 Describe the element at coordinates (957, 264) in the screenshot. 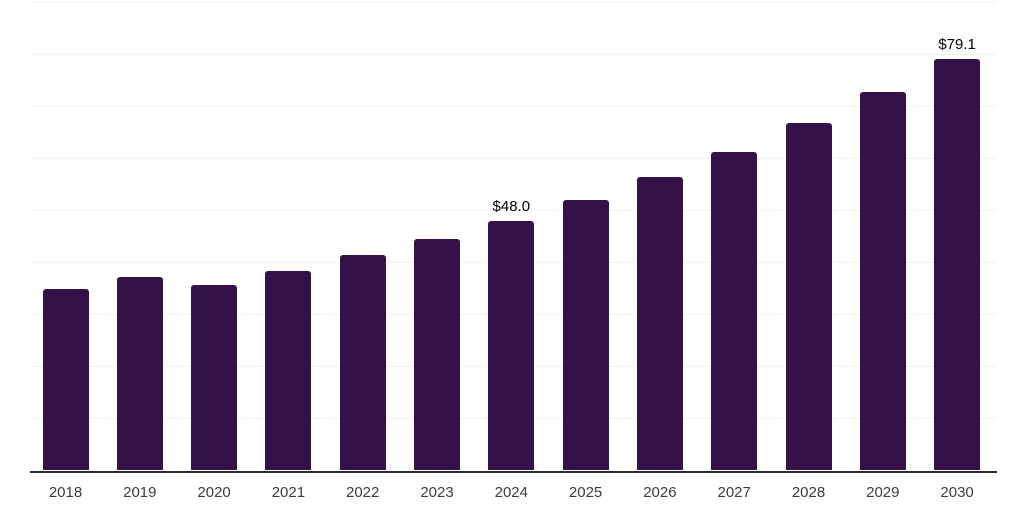

I see `bar-2030` at that location.